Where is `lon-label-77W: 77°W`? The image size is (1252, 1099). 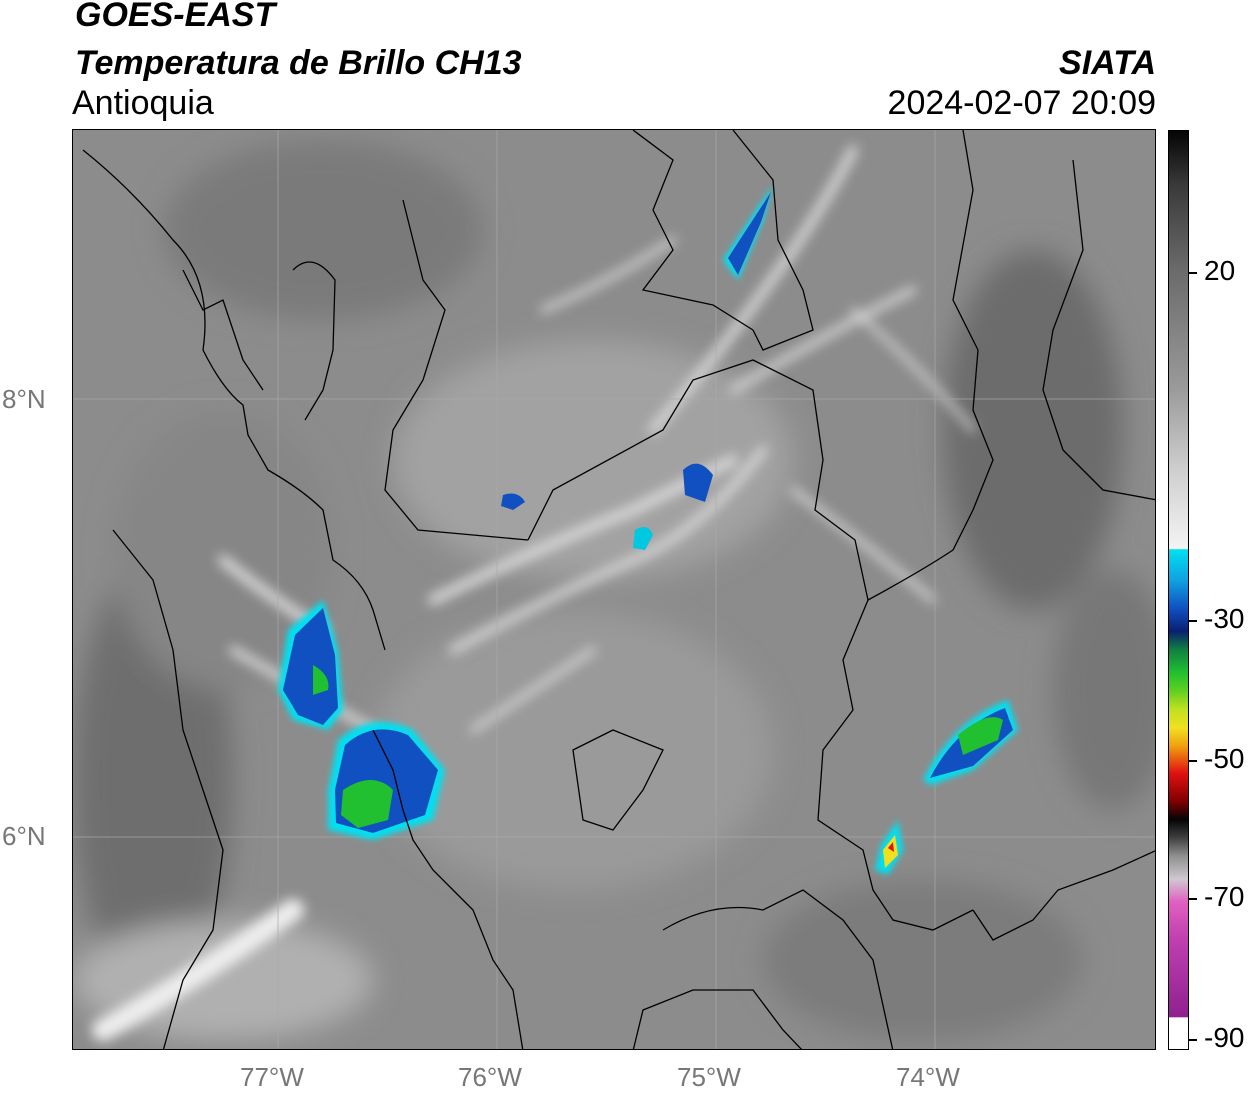
lon-label-77W: 77°W is located at coordinates (272, 1077).